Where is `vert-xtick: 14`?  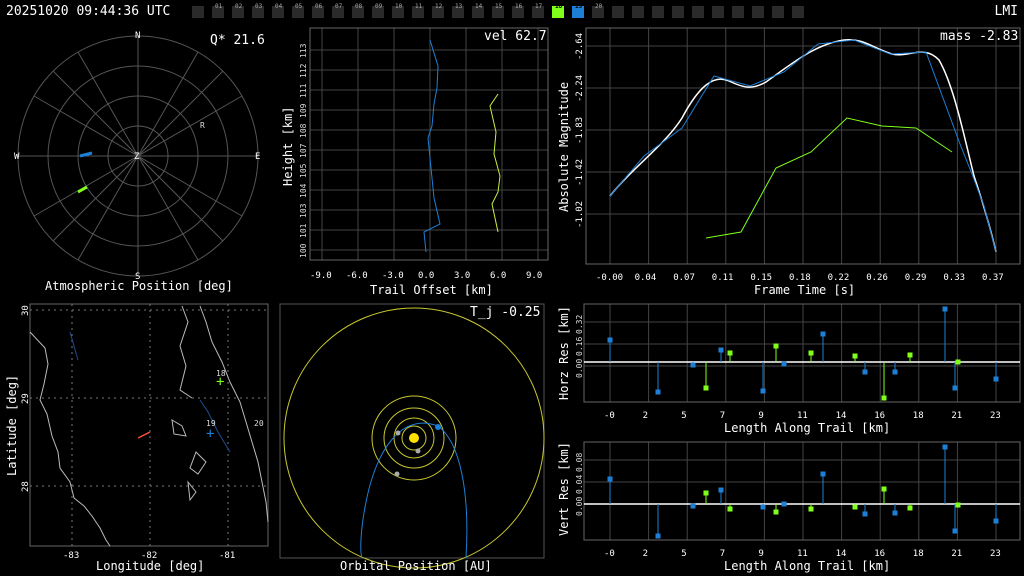
vert-xtick: 14 is located at coordinates (841, 554).